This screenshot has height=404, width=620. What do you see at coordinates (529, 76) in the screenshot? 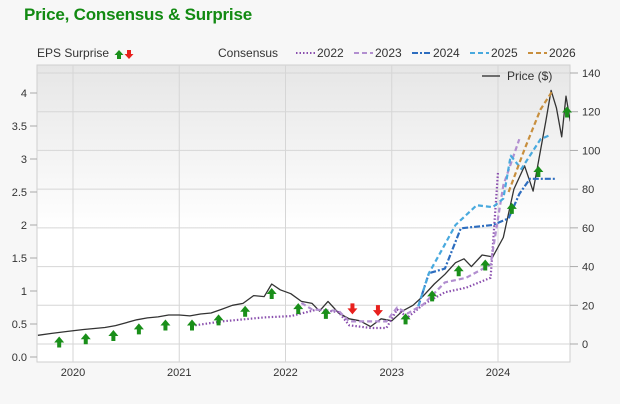
I see `price-legend-label: Price ($)` at bounding box center [529, 76].